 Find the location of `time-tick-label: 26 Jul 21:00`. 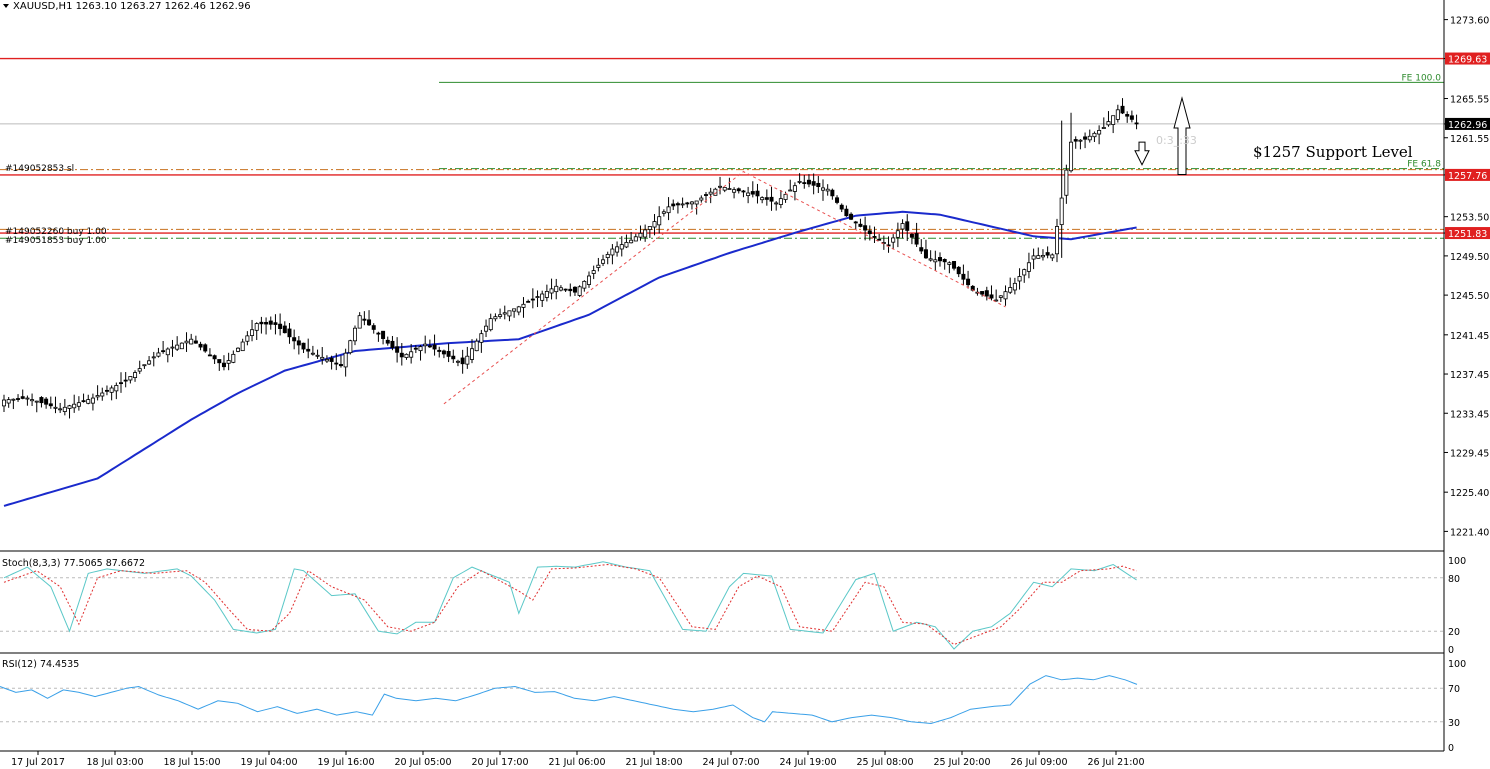

time-tick-label: 26 Jul 21:00 is located at coordinates (1116, 762).